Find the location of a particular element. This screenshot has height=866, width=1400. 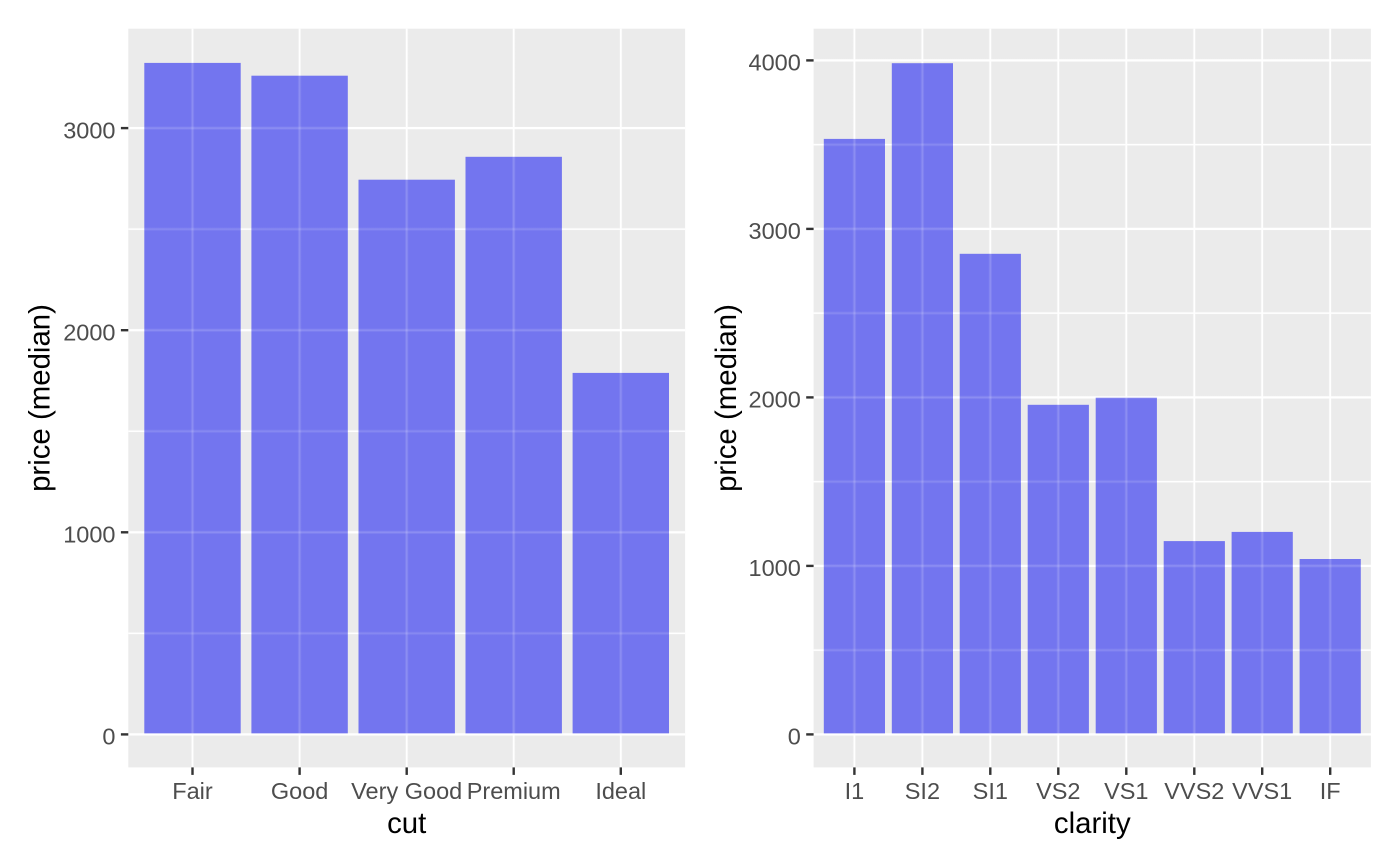

svg-text: Fair is located at coordinates (192, 791).